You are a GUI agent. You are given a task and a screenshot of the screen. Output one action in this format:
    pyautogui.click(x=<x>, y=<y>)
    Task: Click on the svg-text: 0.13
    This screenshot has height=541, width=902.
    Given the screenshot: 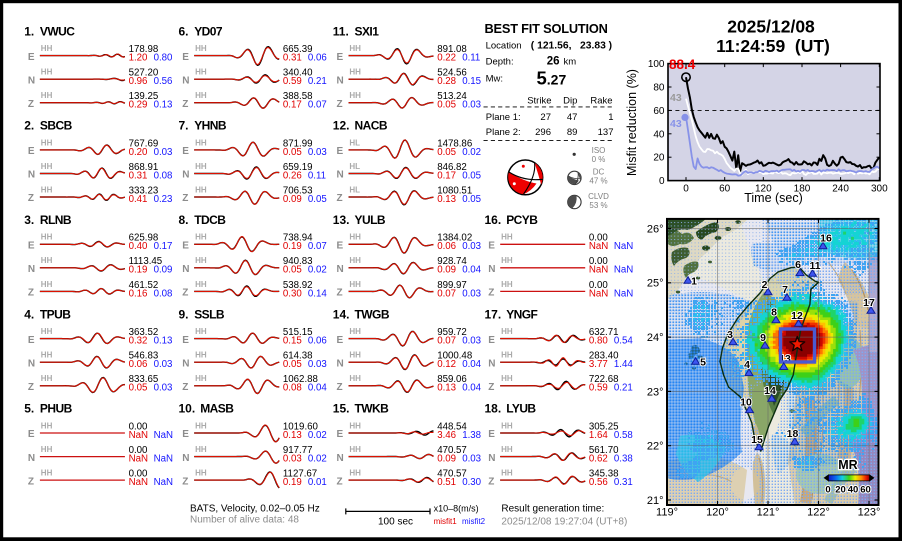 What is the action you would take?
    pyautogui.click(x=292, y=435)
    